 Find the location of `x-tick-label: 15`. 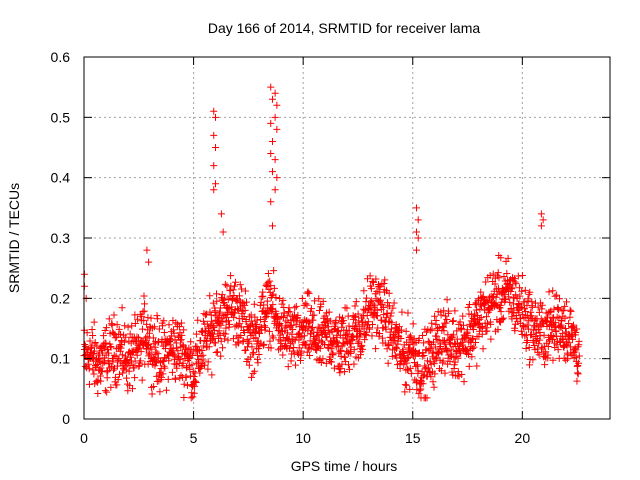

x-tick-label: 15 is located at coordinates (413, 438).